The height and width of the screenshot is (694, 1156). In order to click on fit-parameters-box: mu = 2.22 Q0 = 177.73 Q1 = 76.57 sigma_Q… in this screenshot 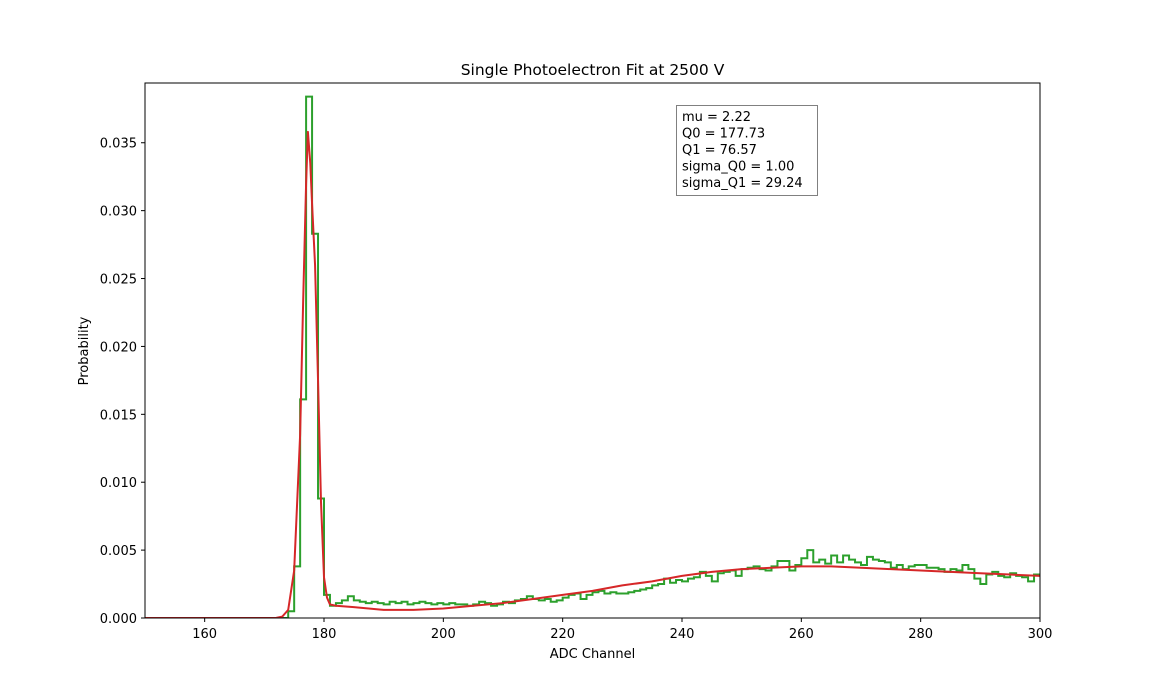, I will do `click(747, 150)`.